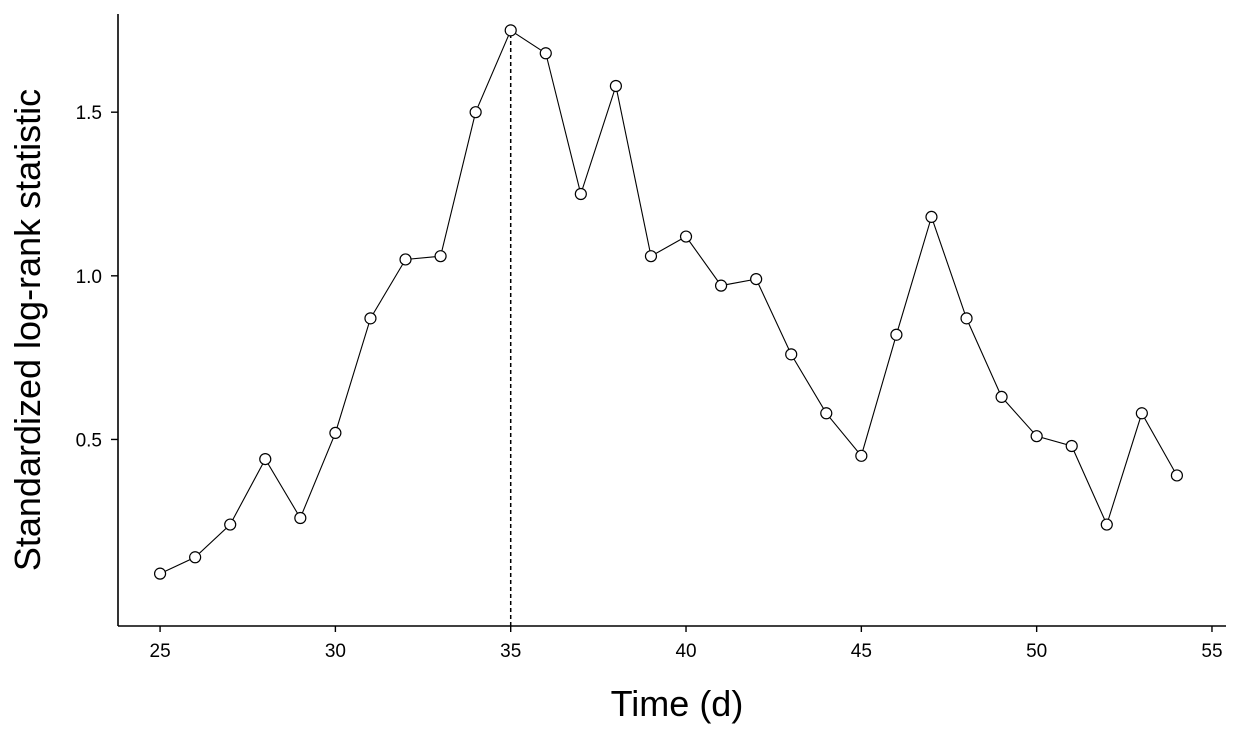 The image size is (1260, 732). What do you see at coordinates (89, 113) in the screenshot?
I see `y-tick-label: 1.5` at bounding box center [89, 113].